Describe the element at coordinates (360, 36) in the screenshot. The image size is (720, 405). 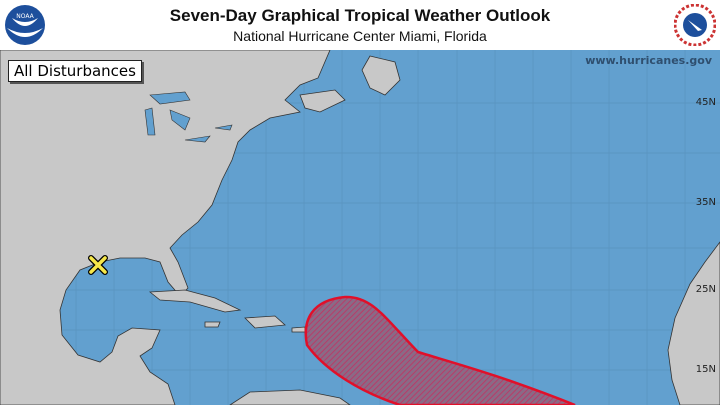
I see `page-subtitle: National Hurricane Center Miami, Florida` at that location.